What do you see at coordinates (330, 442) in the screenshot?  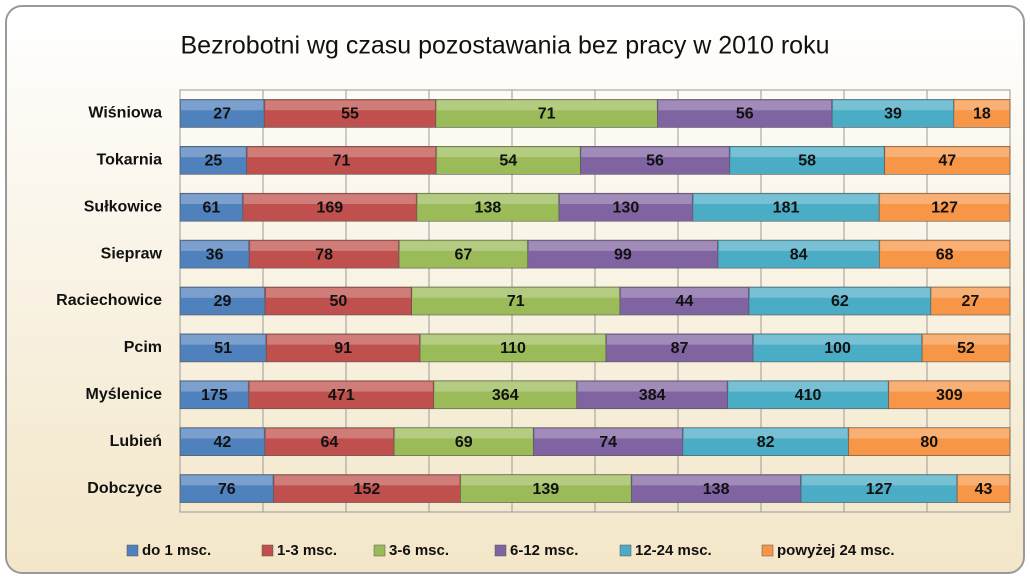 I see `data-label: 64` at bounding box center [330, 442].